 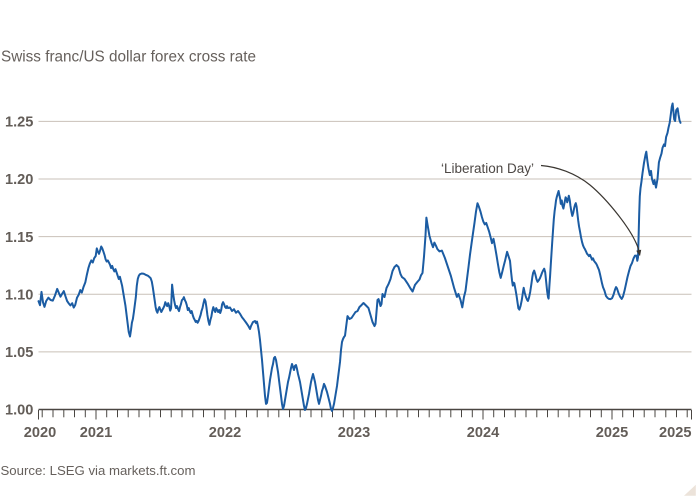 I want to click on svg-text: 1.15, so click(x=19, y=238).